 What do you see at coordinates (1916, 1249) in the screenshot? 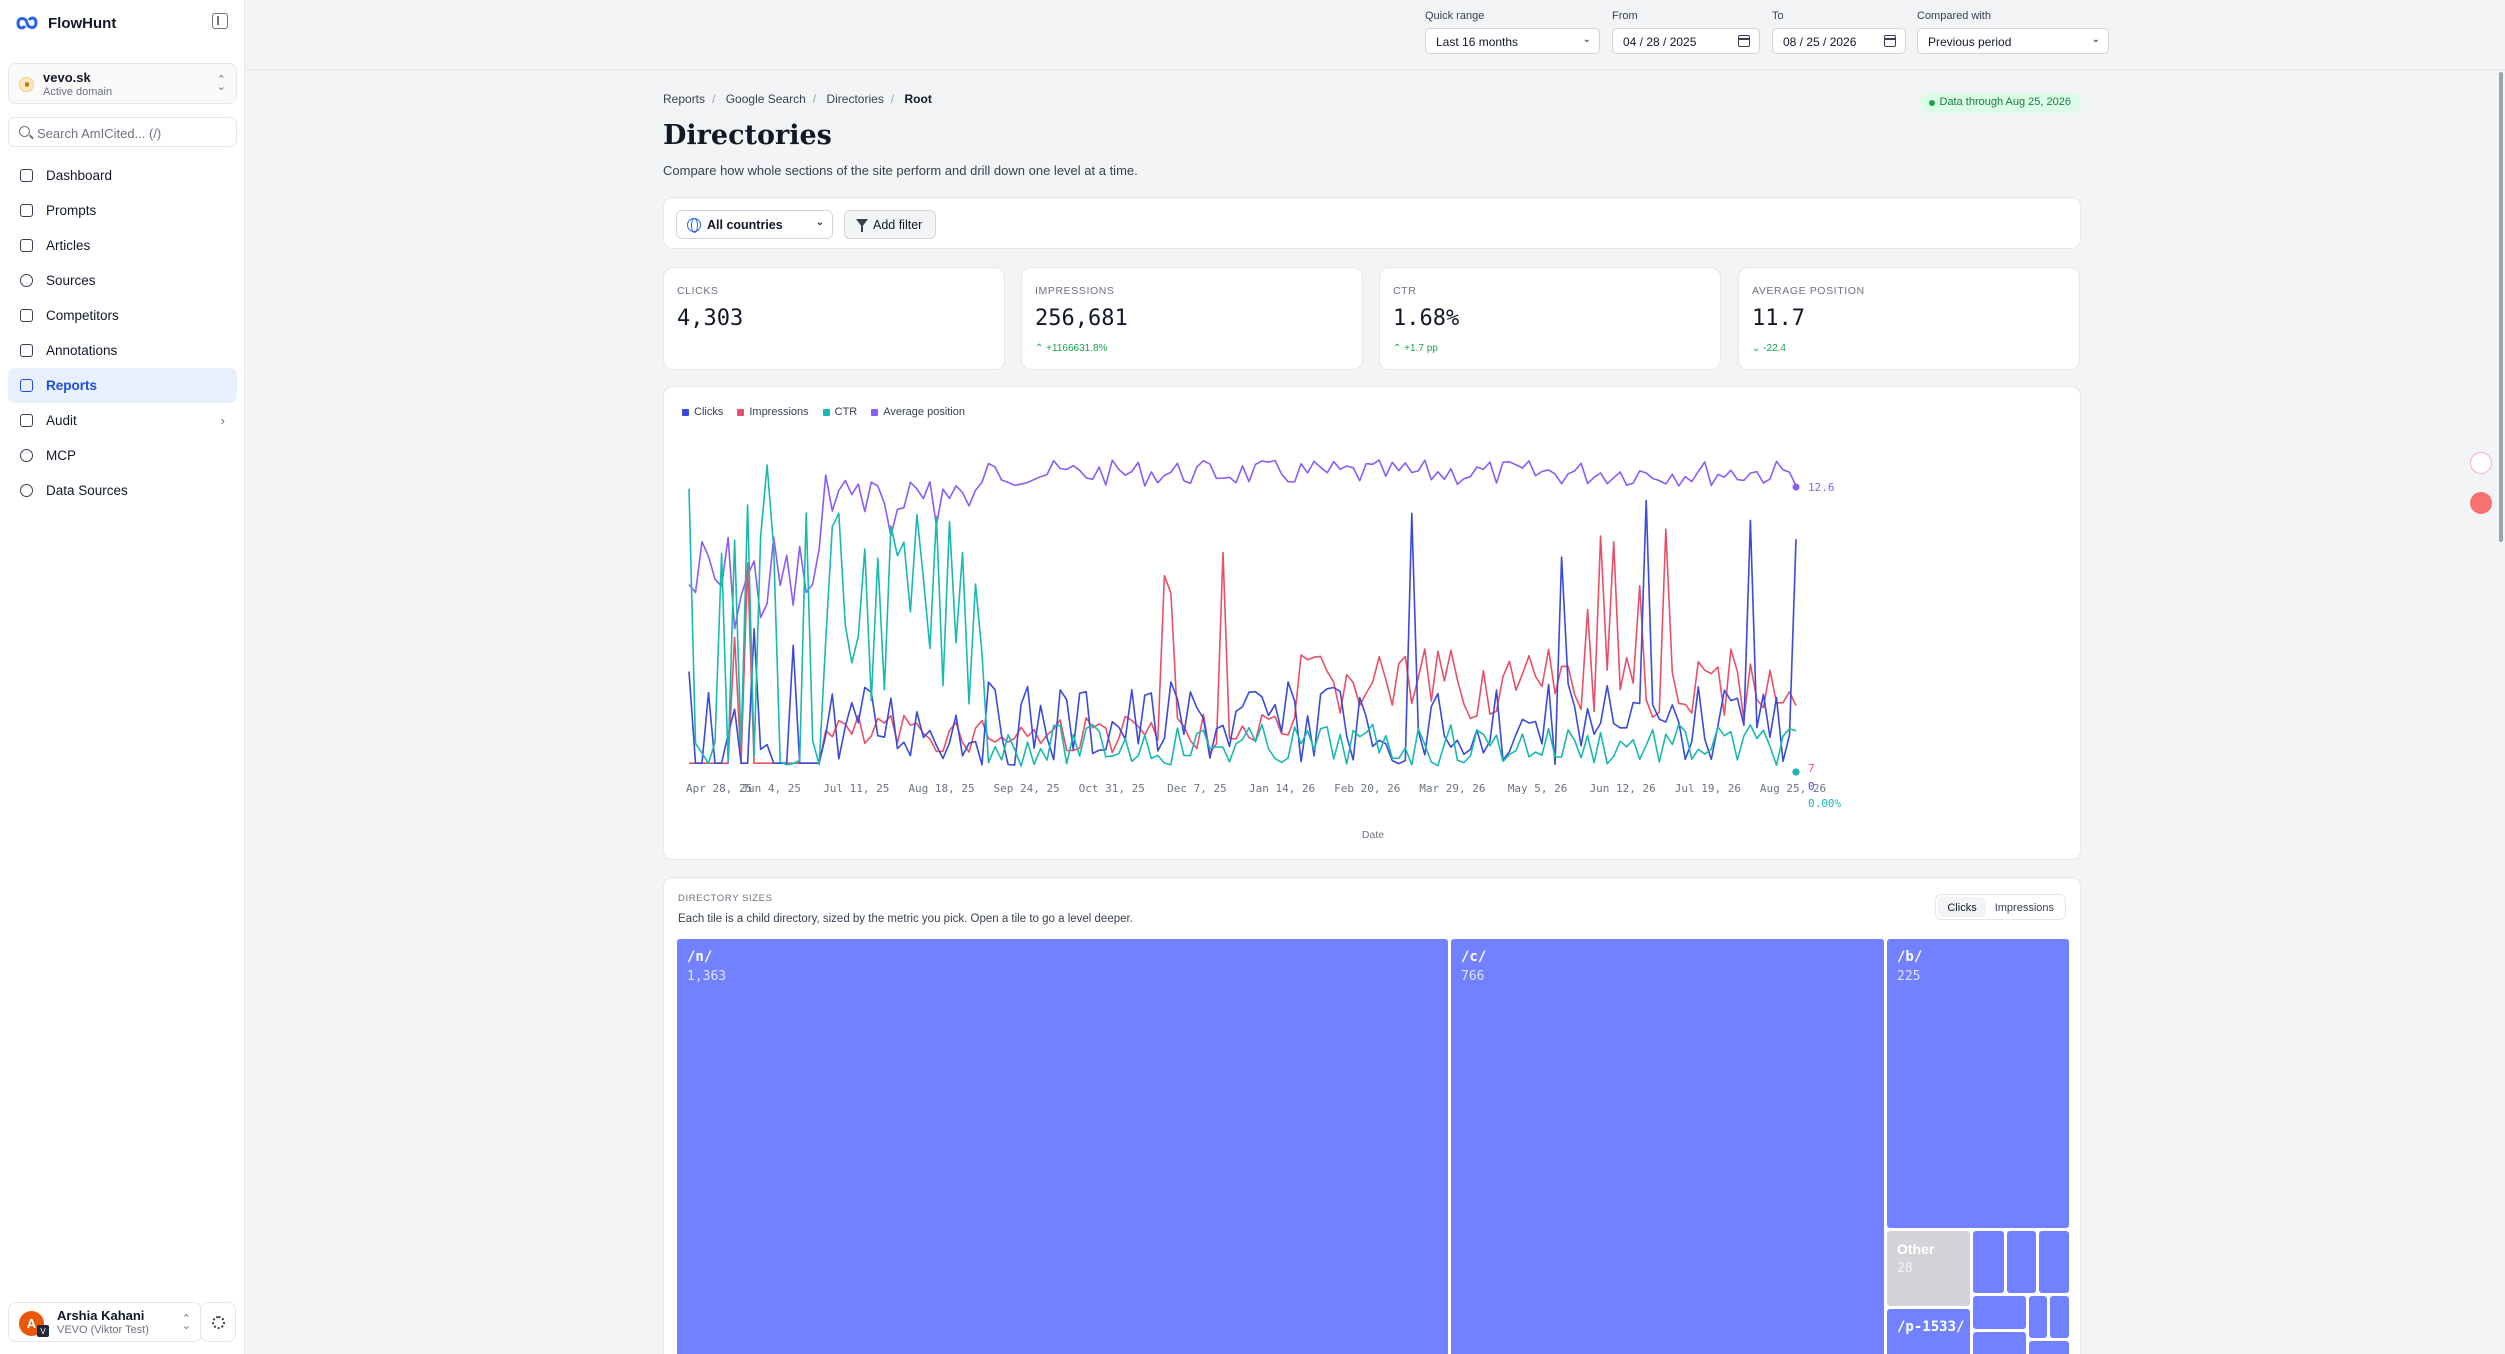
I see `tile-name: Other` at bounding box center [1916, 1249].